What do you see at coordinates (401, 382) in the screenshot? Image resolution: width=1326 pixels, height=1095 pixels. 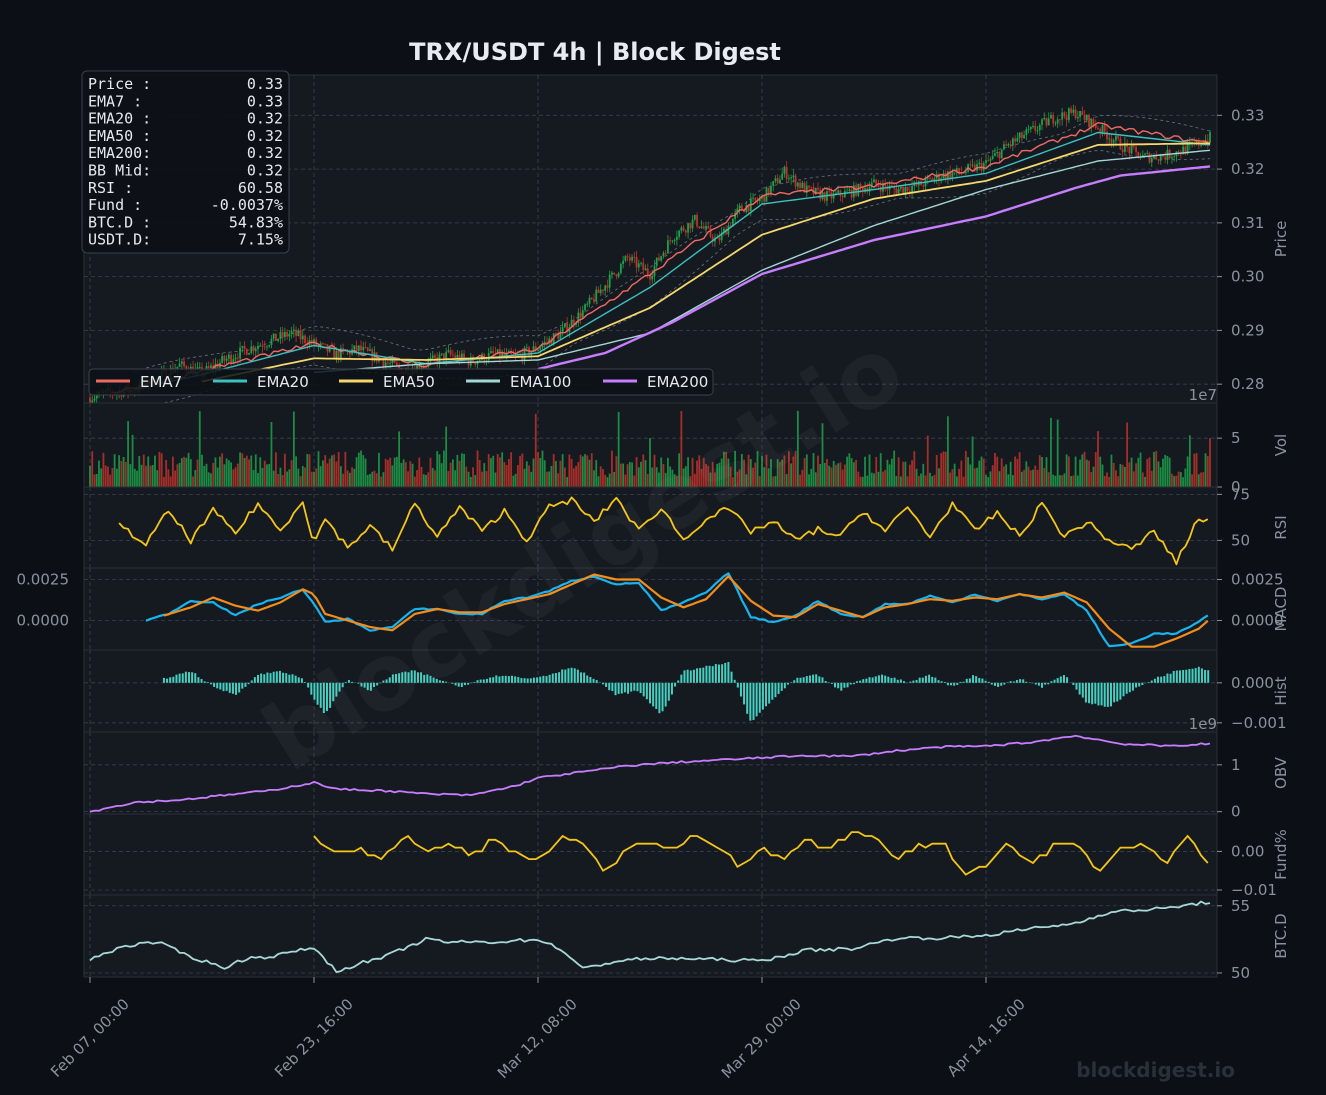 I see `legend-layer: EMA7 EMA20 EMA50 EMA100 EMA200` at bounding box center [401, 382].